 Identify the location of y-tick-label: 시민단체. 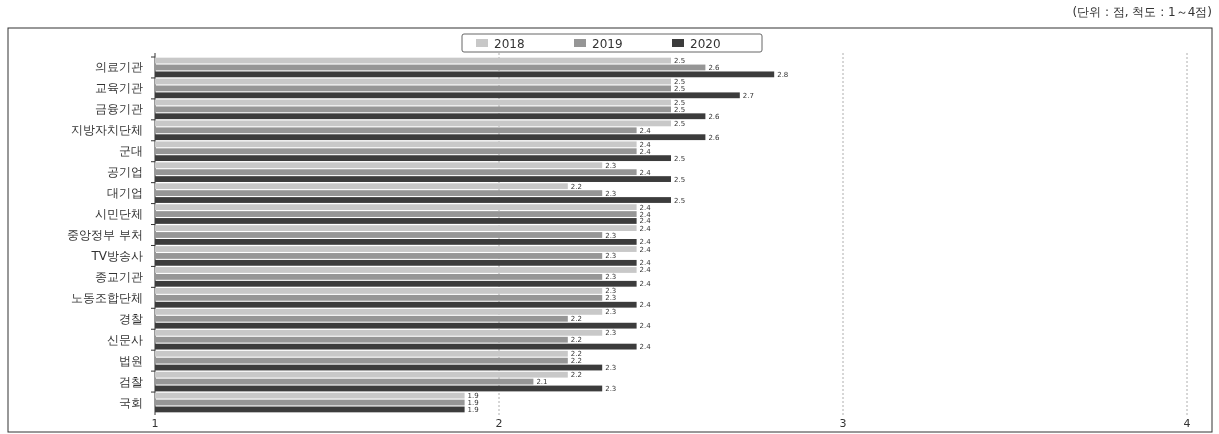
(119, 214).